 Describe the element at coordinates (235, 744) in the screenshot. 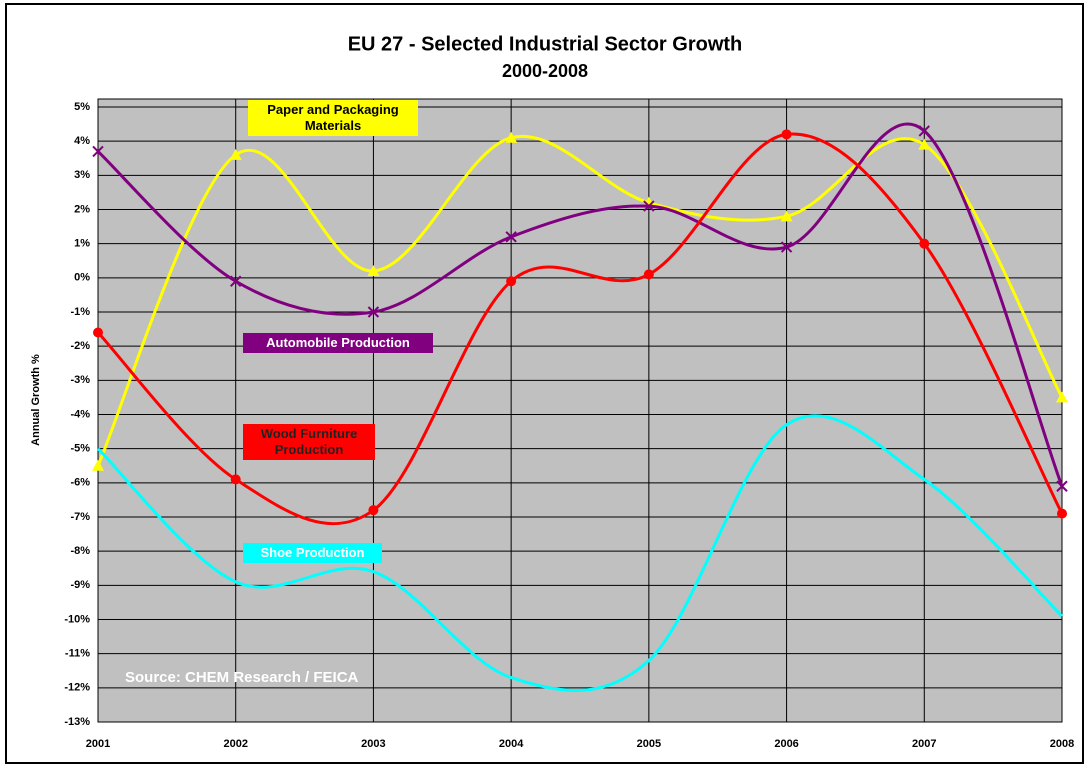

I see `x-tick-label: 2002` at that location.